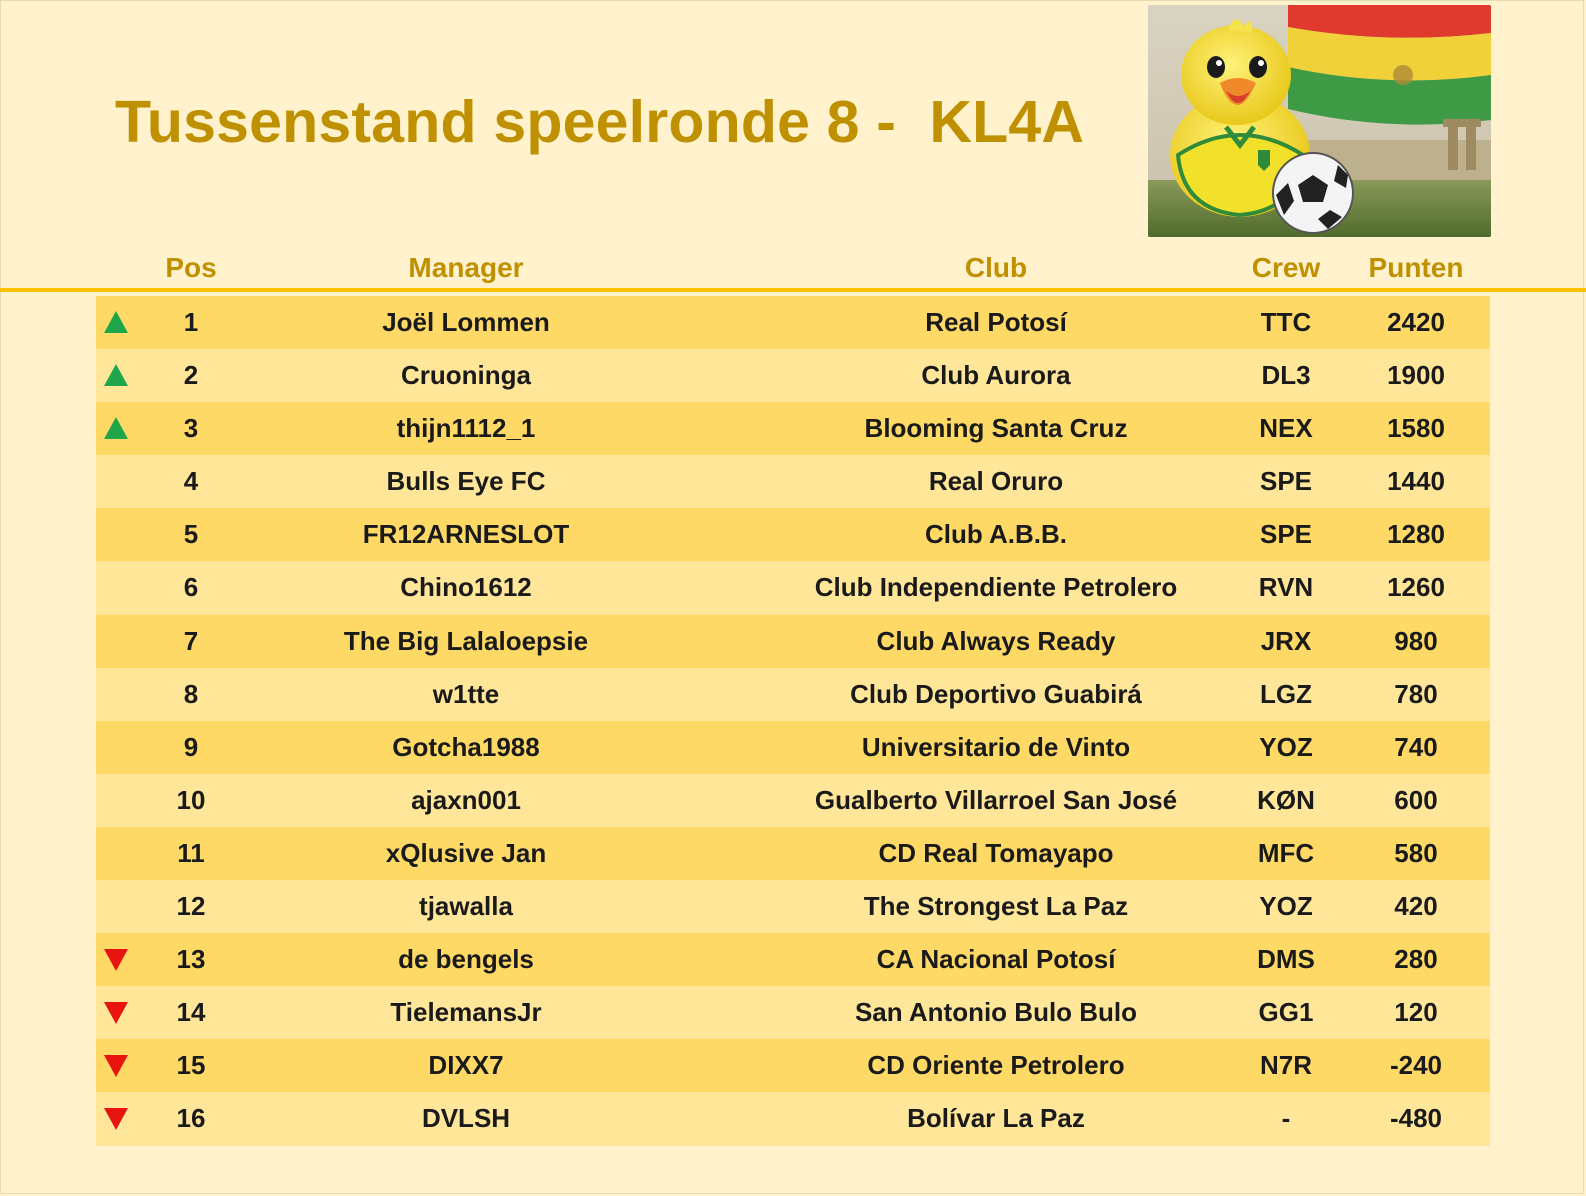 This screenshot has width=1586, height=1196. Describe the element at coordinates (191, 267) in the screenshot. I see `header-pos: Pos` at that location.